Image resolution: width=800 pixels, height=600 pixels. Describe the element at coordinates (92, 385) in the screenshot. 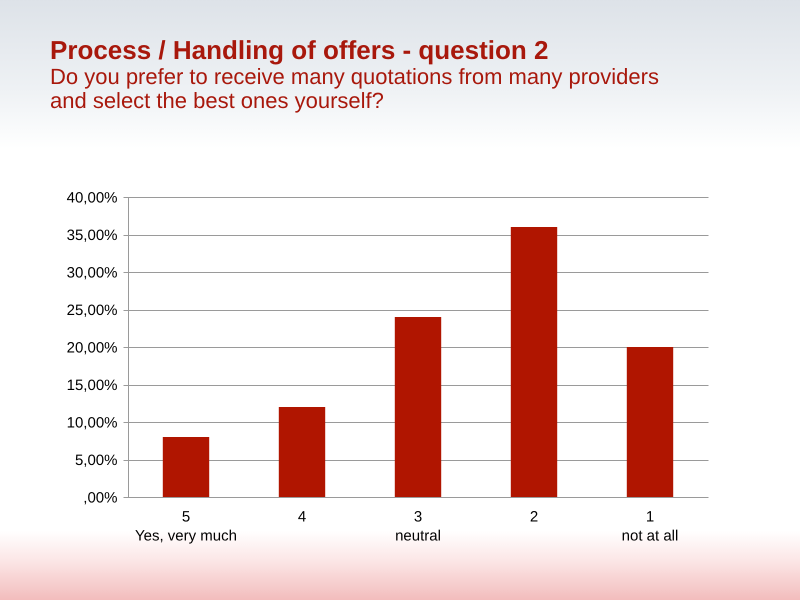

I see `y-tick-label: 15,00%` at that location.